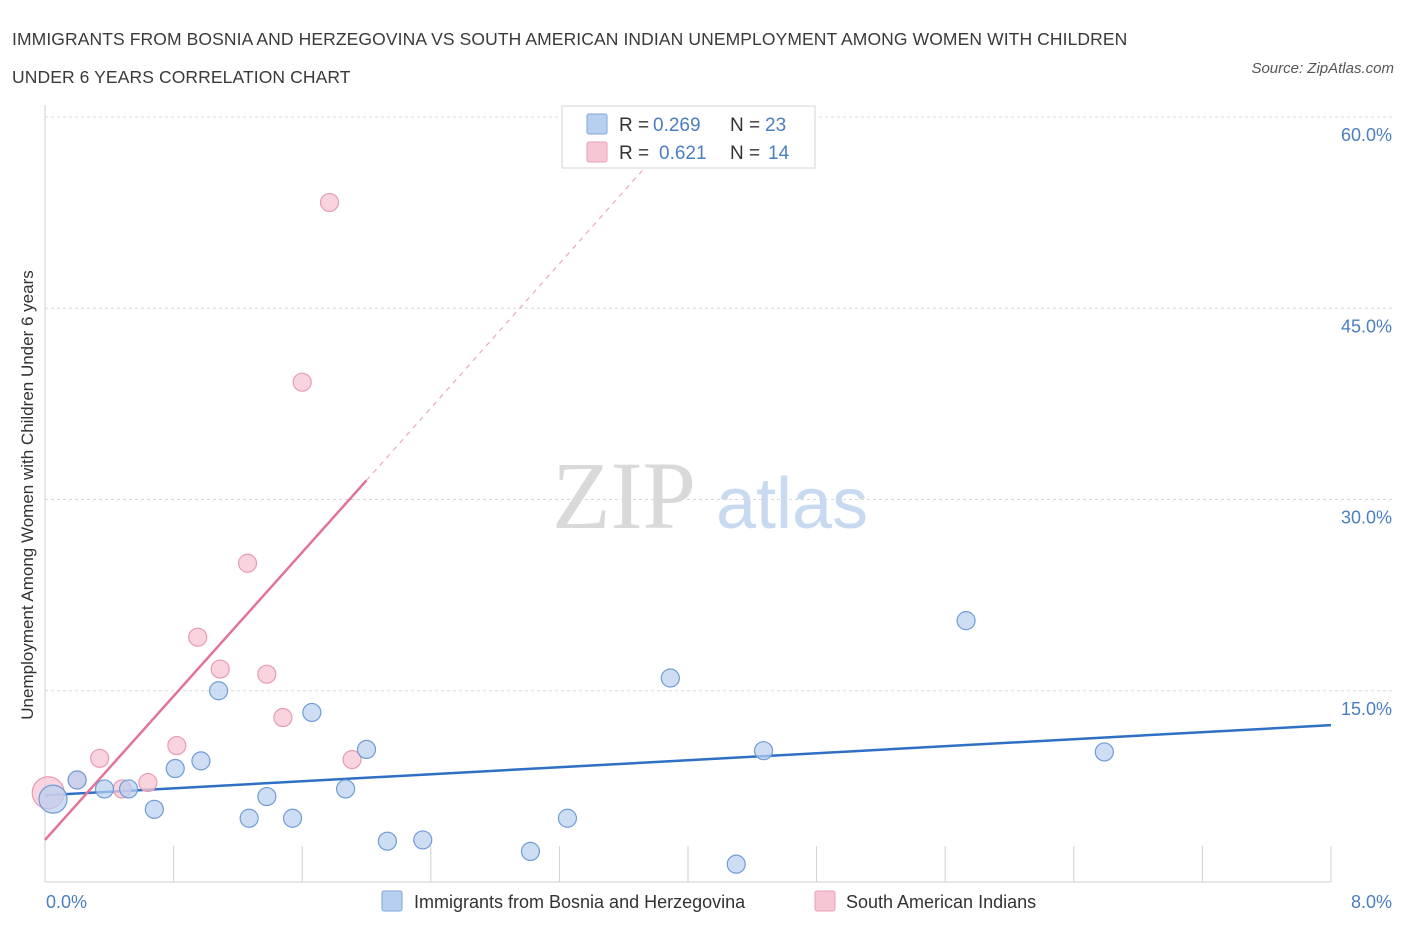  I want to click on trend-line-south-american-indians, so click(206, 660).